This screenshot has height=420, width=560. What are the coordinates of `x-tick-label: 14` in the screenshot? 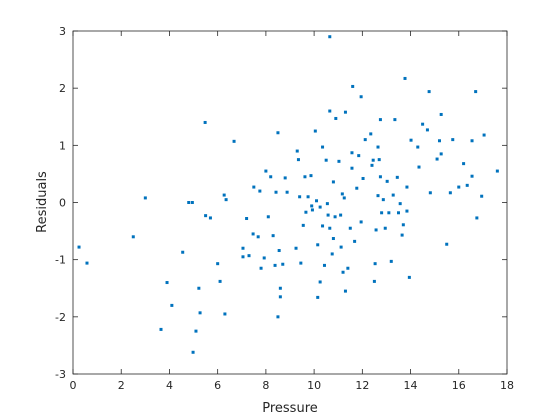 It's located at (411, 385).